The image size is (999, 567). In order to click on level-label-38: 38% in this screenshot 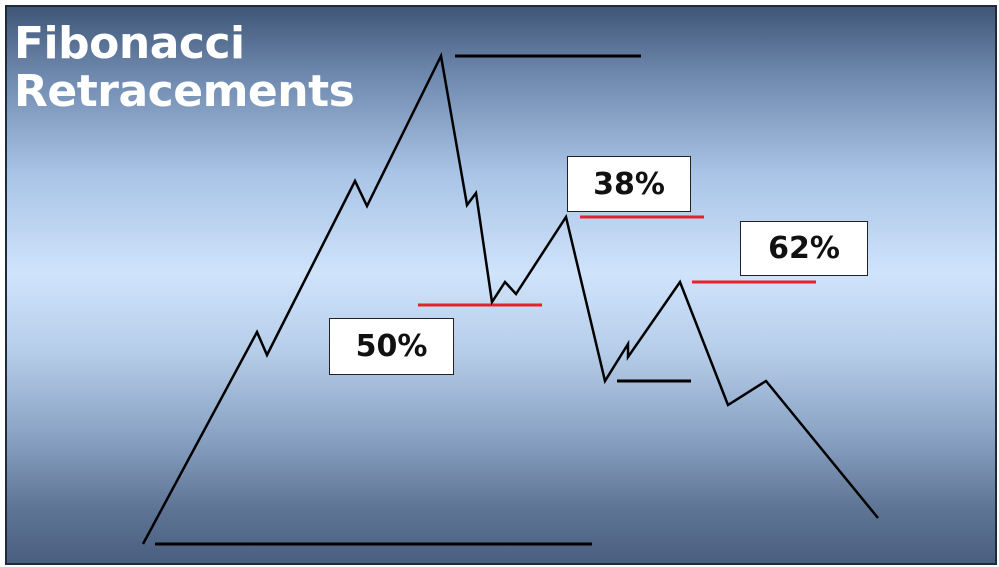, I will do `click(629, 184)`.